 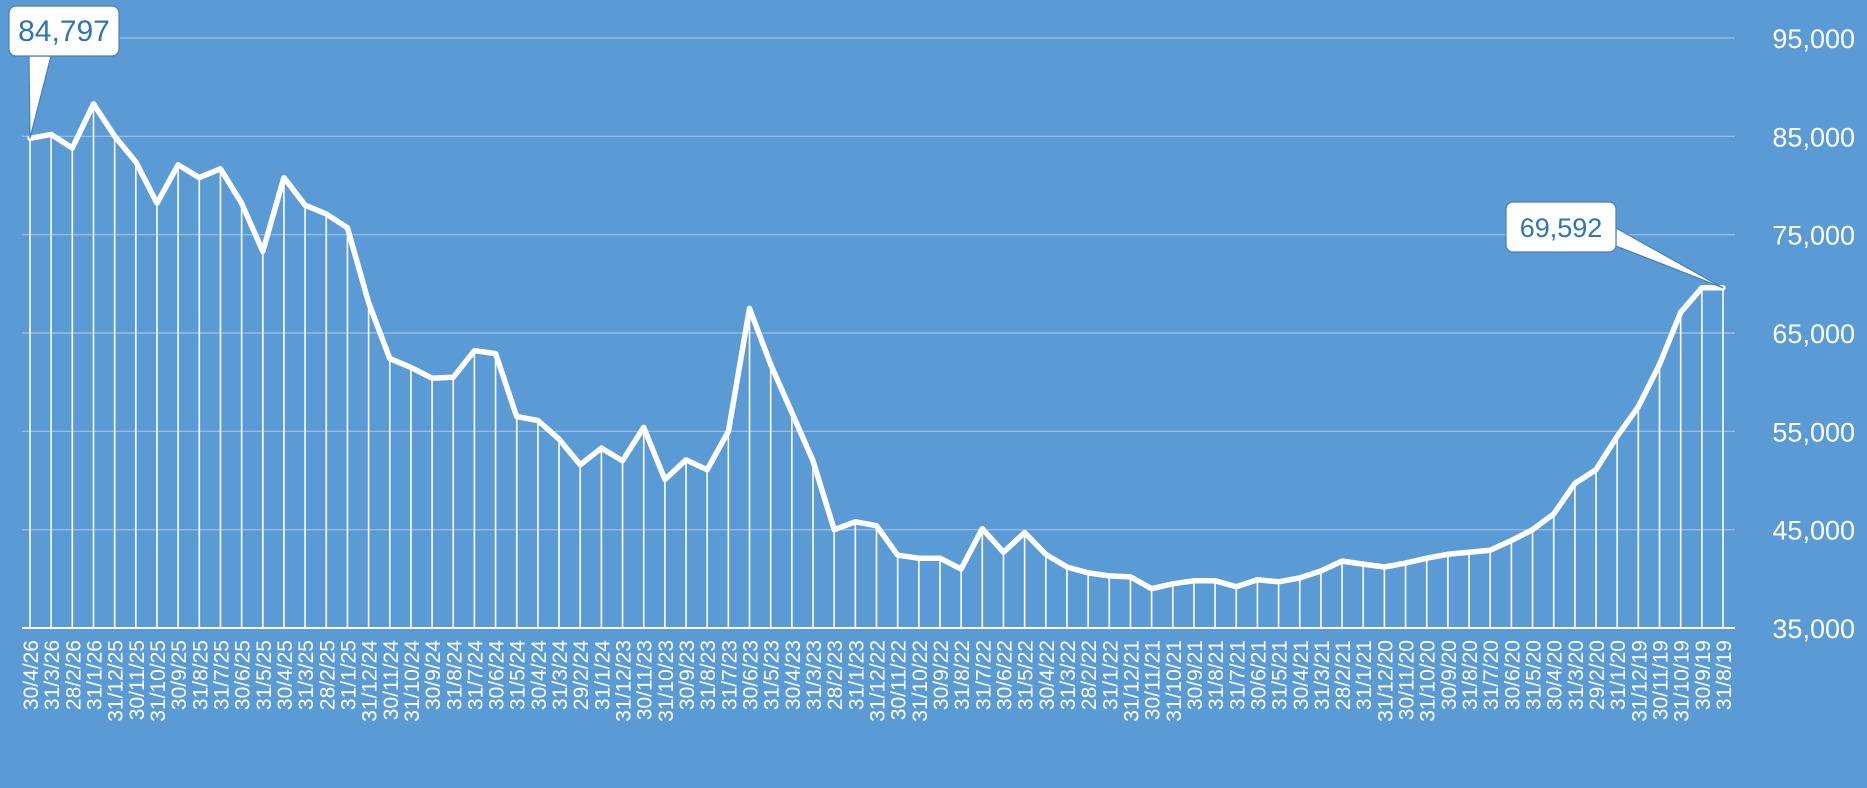 What do you see at coordinates (73, 675) in the screenshot?
I see `x-tick-label: 28/2/26` at bounding box center [73, 675].